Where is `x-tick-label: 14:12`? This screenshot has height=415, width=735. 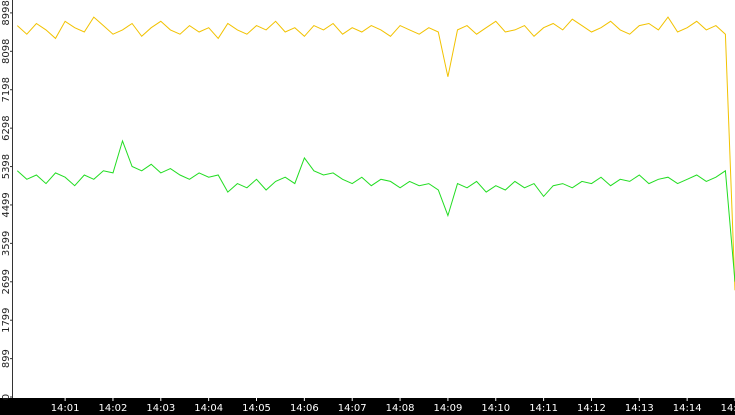
x-tick-label: 14:12 is located at coordinates (591, 408).